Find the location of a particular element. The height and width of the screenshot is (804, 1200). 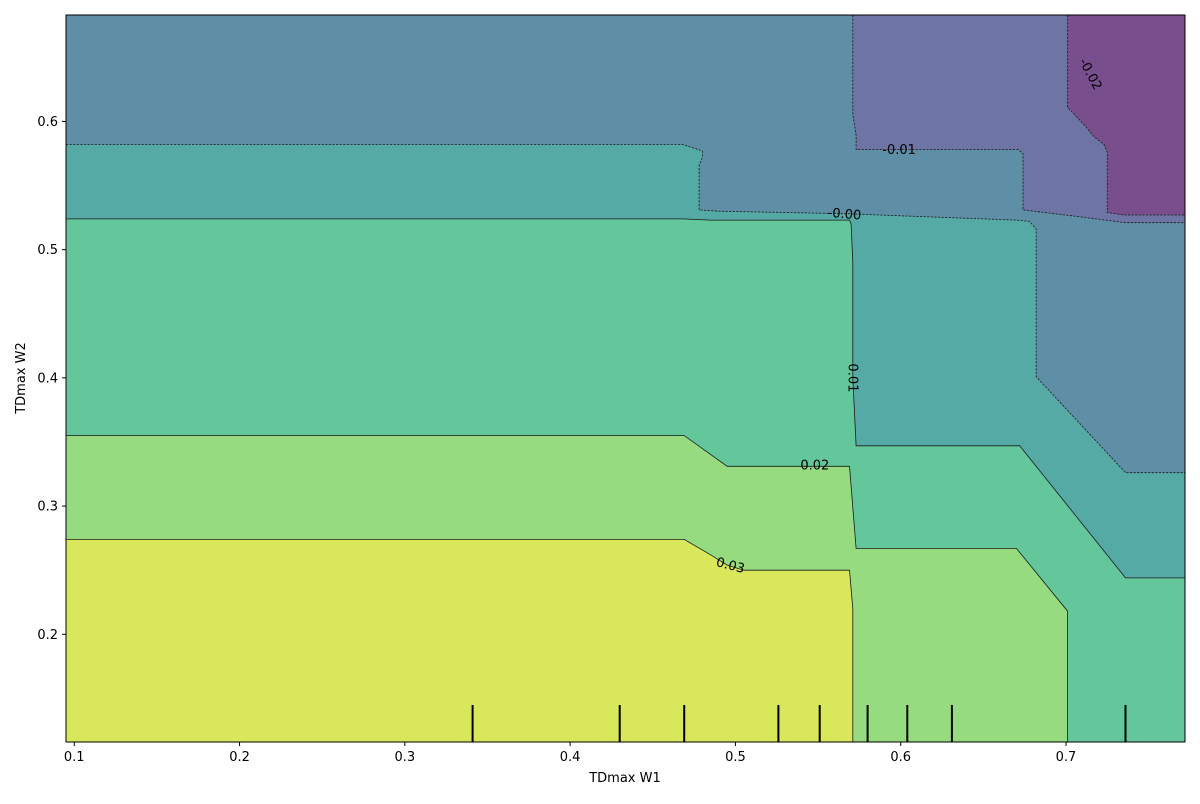

y-tick-label: 0.3 is located at coordinates (47, 507).